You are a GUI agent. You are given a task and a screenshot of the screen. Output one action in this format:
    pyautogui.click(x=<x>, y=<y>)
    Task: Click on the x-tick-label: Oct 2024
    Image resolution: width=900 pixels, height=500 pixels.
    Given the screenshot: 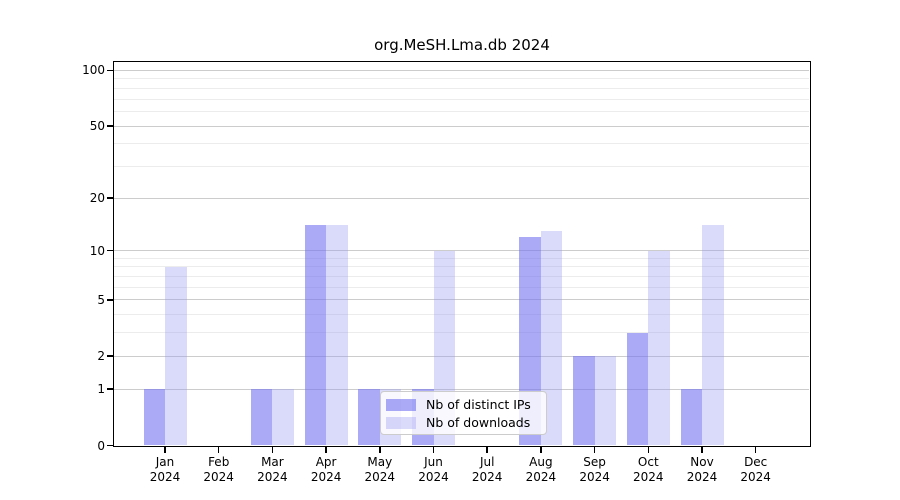 What is the action you would take?
    pyautogui.click(x=648, y=470)
    